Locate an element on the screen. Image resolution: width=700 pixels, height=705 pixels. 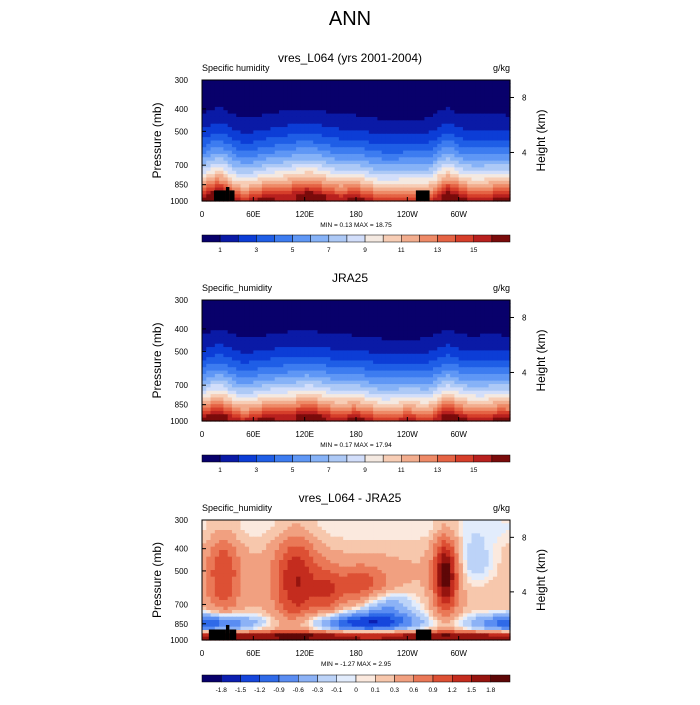
colorbar-box is located at coordinates (338, 238).